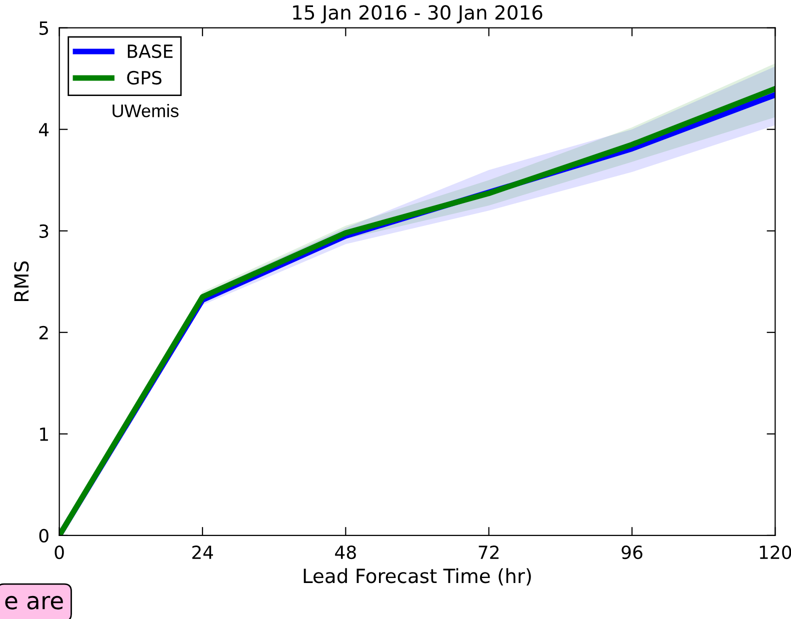 Image resolution: width=791 pixels, height=619 pixels. I want to click on chart-title: 15 Jan 2016 - 30 Jan 2016, so click(417, 14).